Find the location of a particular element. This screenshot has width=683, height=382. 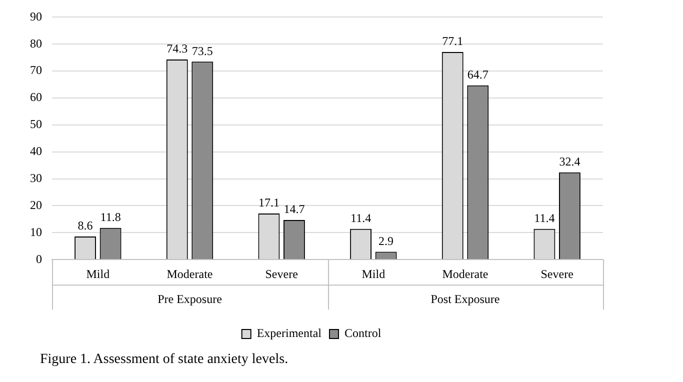

y-tick-label: 30 is located at coordinates (36, 177).